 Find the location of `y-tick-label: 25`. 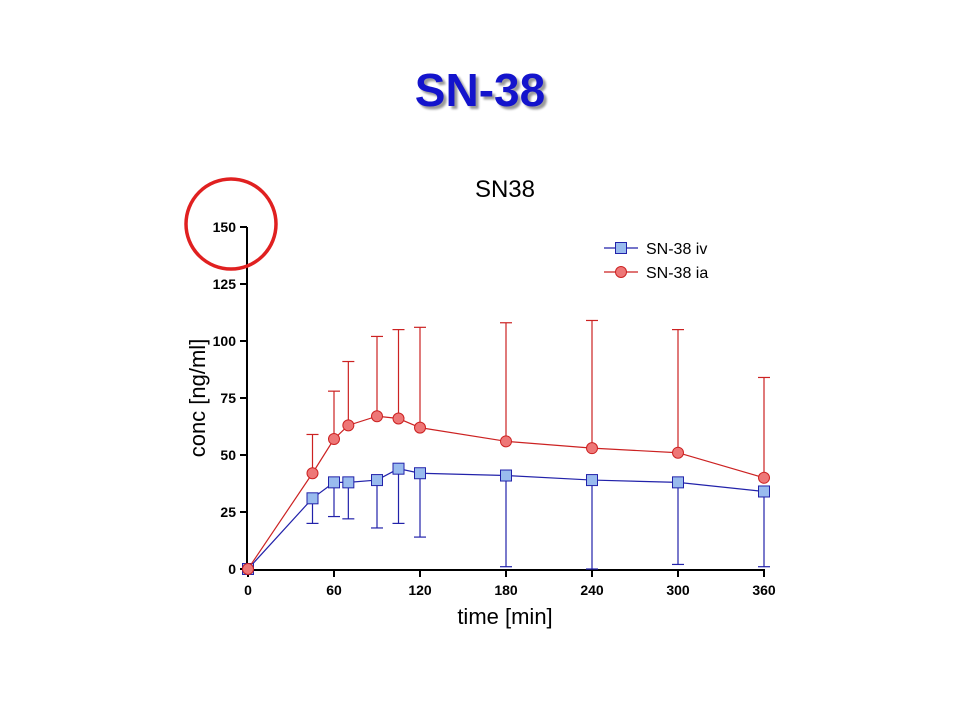

y-tick-label: 25 is located at coordinates (228, 512).